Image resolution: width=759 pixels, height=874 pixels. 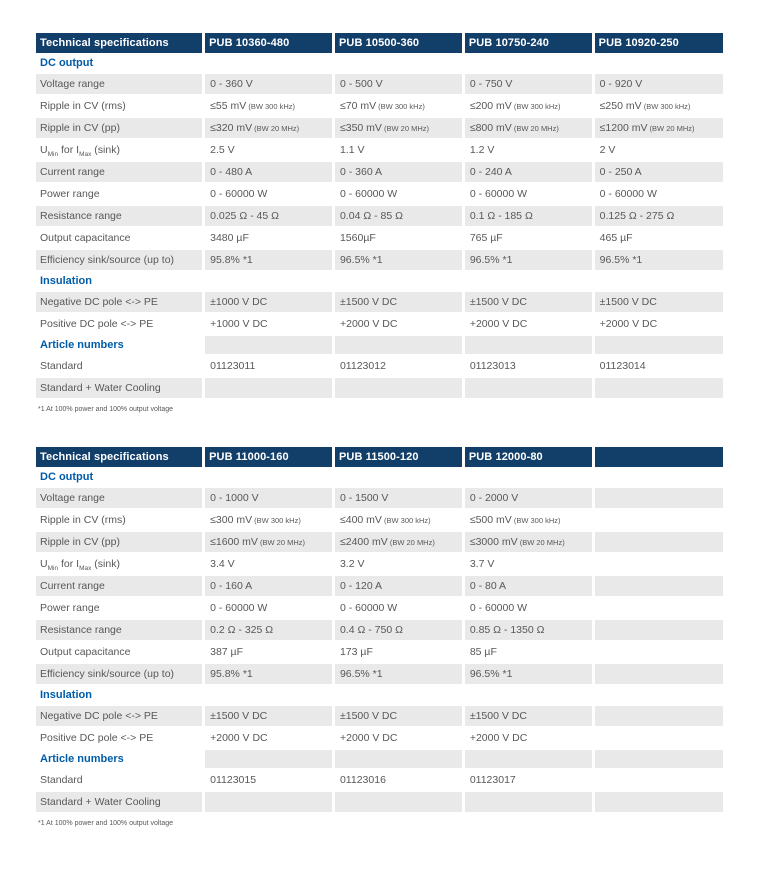 I want to click on spec-value: 1560µF, so click(x=397, y=238).